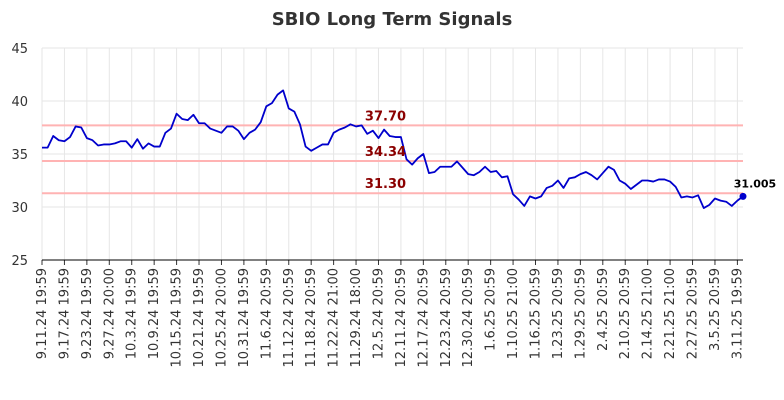  I want to click on x-tick-label: 9.23.24 19:59, so click(87, 313).